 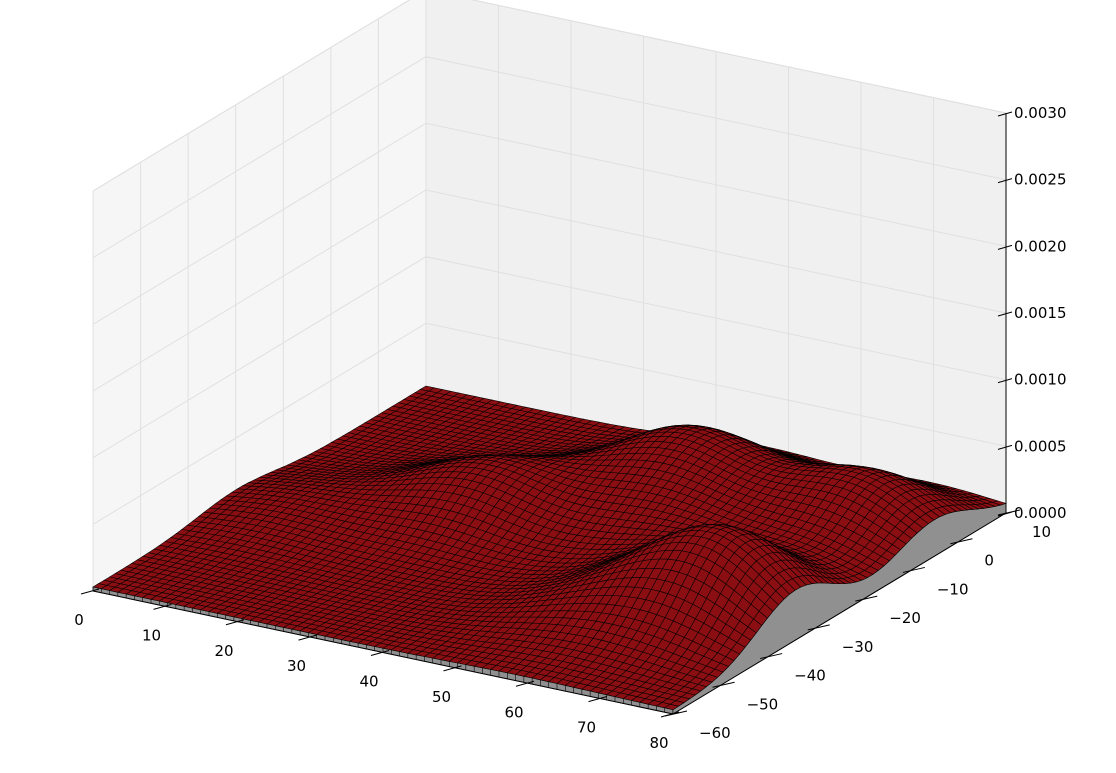 I want to click on y-tick-label: 10, so click(x=1041, y=532).